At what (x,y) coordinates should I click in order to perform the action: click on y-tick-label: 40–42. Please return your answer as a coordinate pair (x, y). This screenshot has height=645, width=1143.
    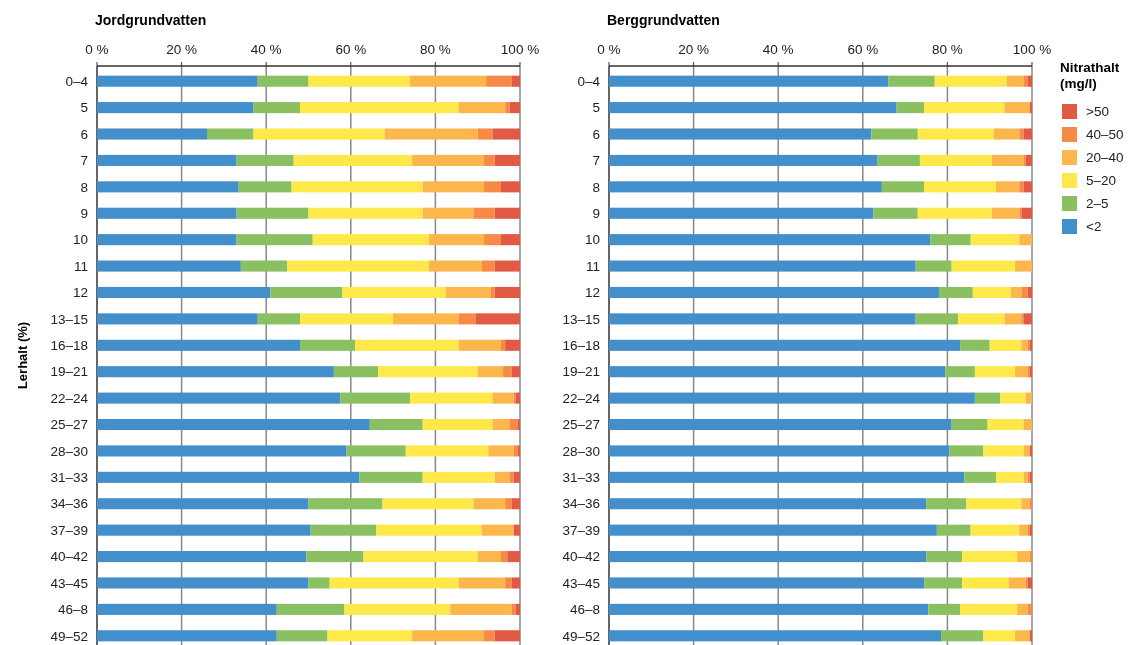
    Looking at the image, I should click on (69, 557).